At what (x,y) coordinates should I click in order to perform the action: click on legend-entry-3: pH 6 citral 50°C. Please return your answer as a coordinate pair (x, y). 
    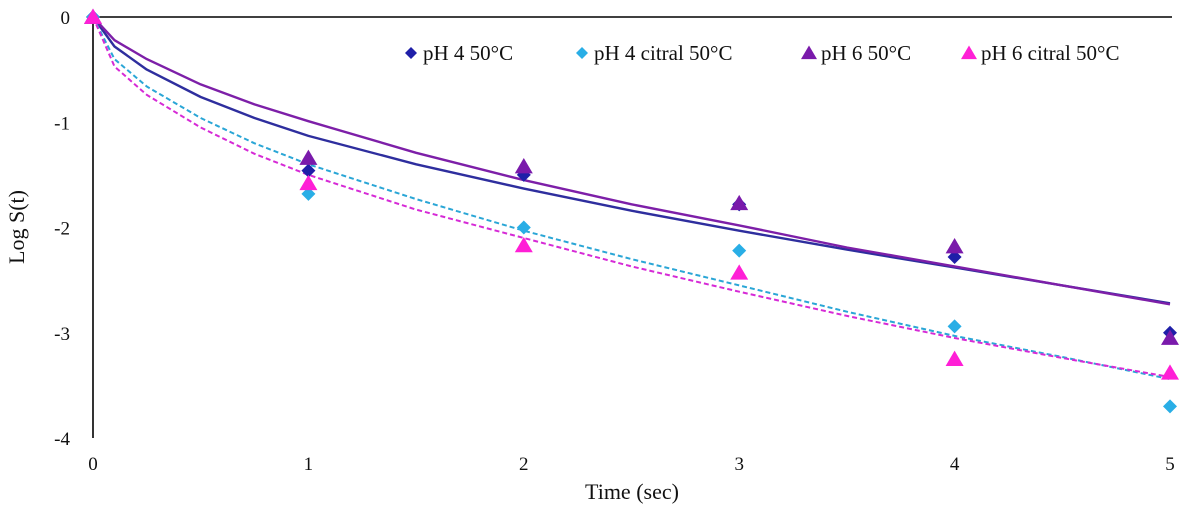
    Looking at the image, I should click on (1040, 53).